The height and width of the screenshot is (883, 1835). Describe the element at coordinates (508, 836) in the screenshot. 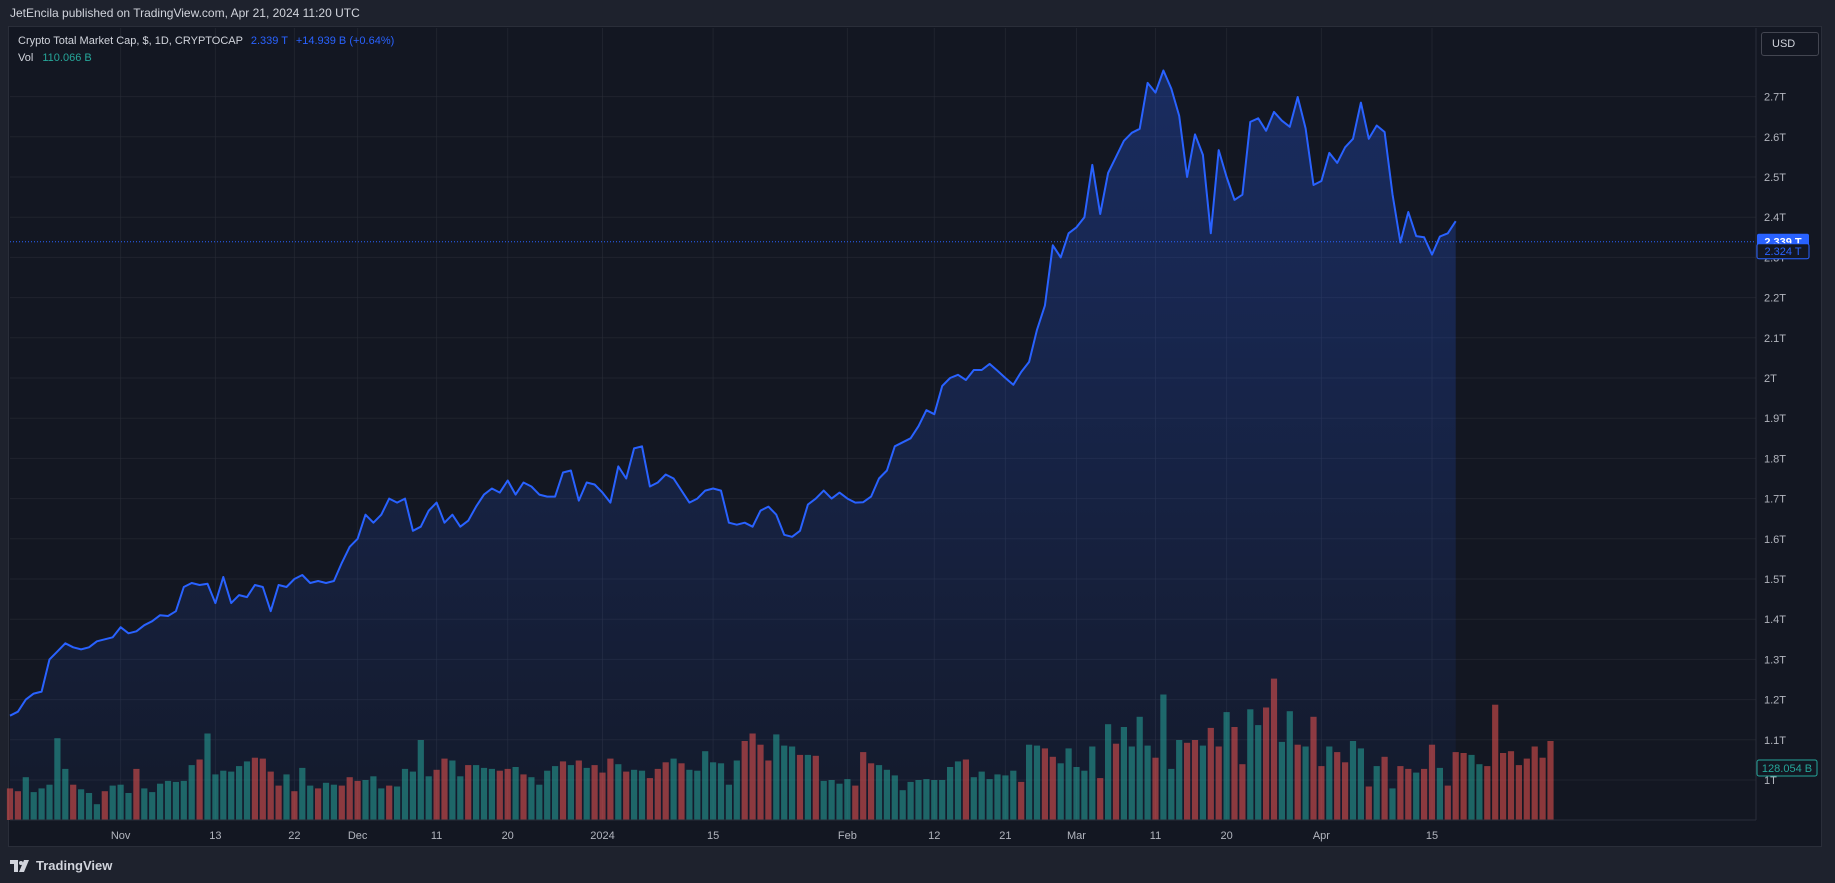

I see `x-tick-label: 20` at that location.